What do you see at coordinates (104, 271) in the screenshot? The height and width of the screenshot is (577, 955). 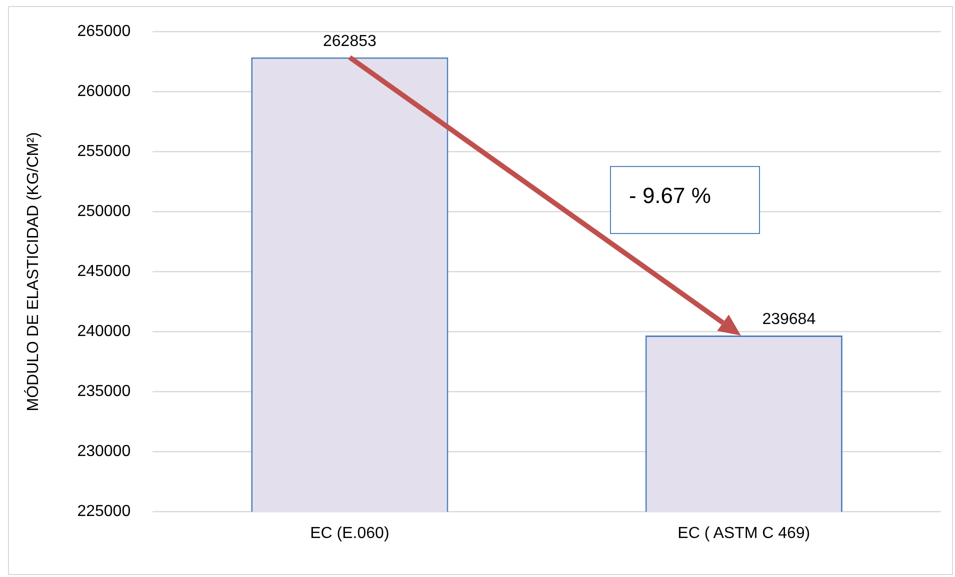 I see `y-tick-label: 245000` at bounding box center [104, 271].